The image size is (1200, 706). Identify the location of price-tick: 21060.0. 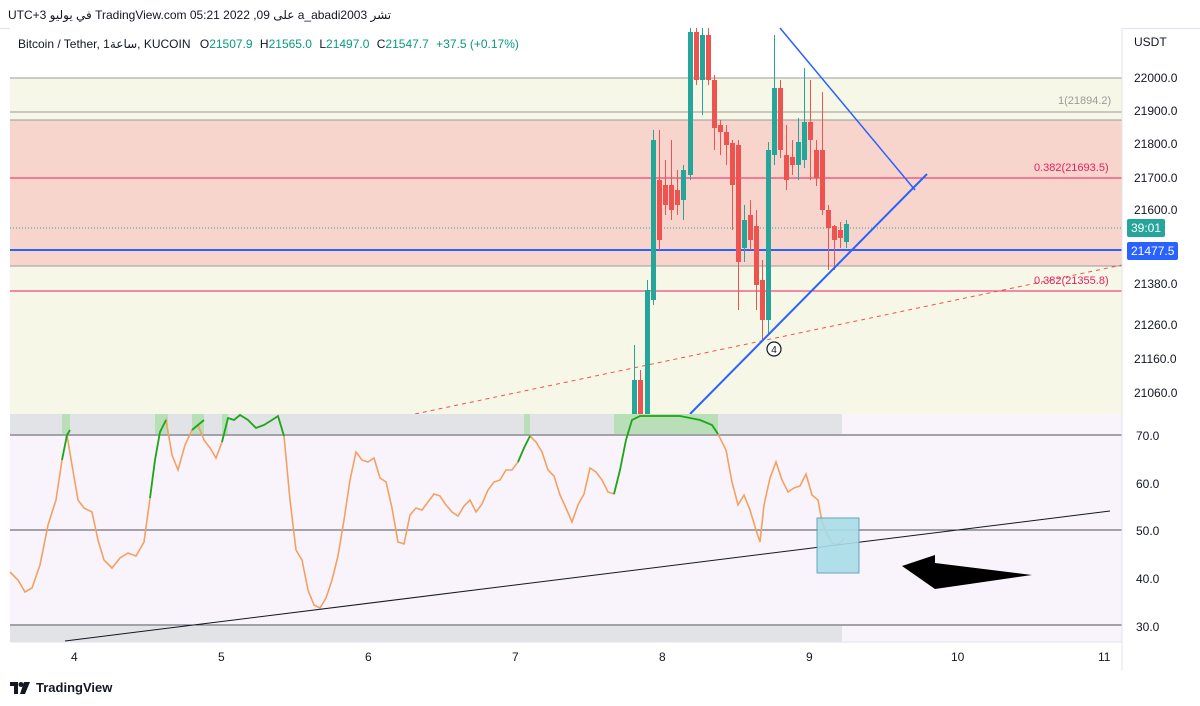
(1156, 393).